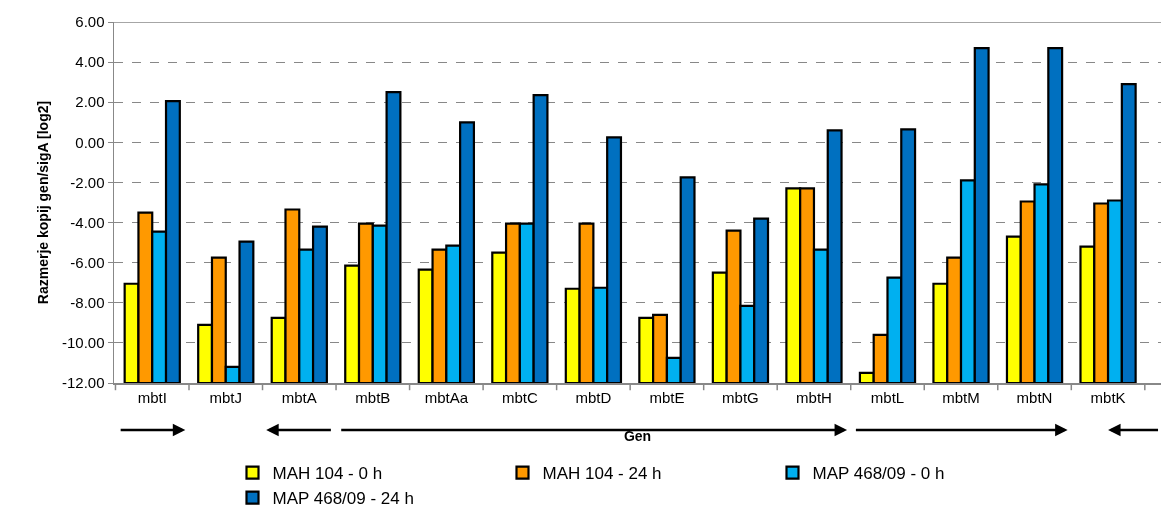 This screenshot has height=516, width=1161. What do you see at coordinates (878, 474) in the screenshot?
I see `legend-label: MAP 468/09 - 0 h` at bounding box center [878, 474].